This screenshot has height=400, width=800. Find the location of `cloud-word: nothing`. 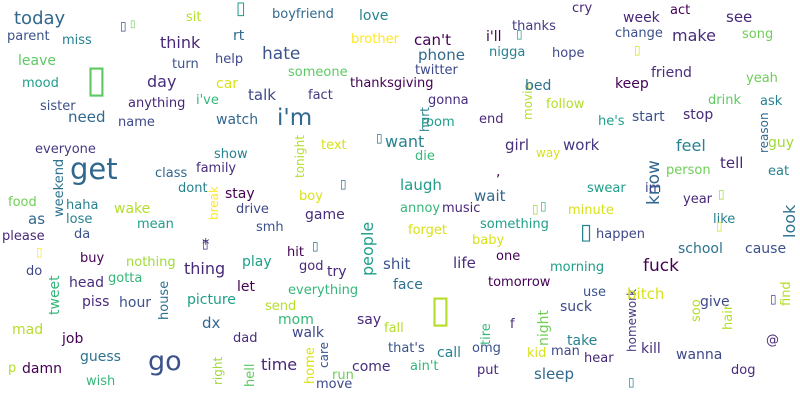

cloud-word: nothing is located at coordinates (151, 262).